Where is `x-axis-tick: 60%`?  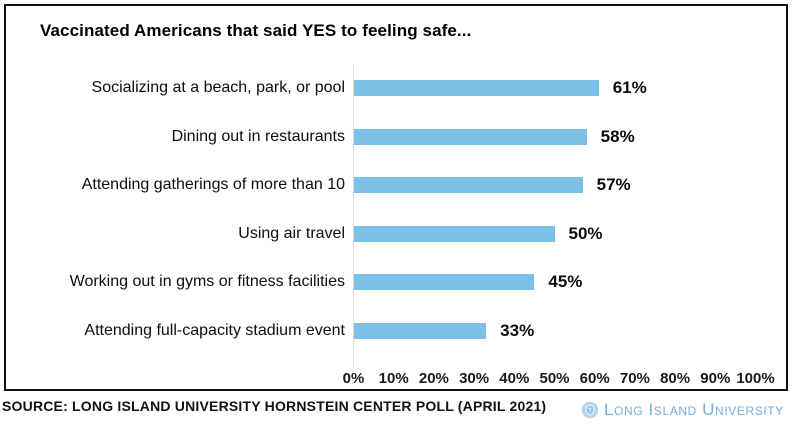
x-axis-tick: 60% is located at coordinates (594, 378).